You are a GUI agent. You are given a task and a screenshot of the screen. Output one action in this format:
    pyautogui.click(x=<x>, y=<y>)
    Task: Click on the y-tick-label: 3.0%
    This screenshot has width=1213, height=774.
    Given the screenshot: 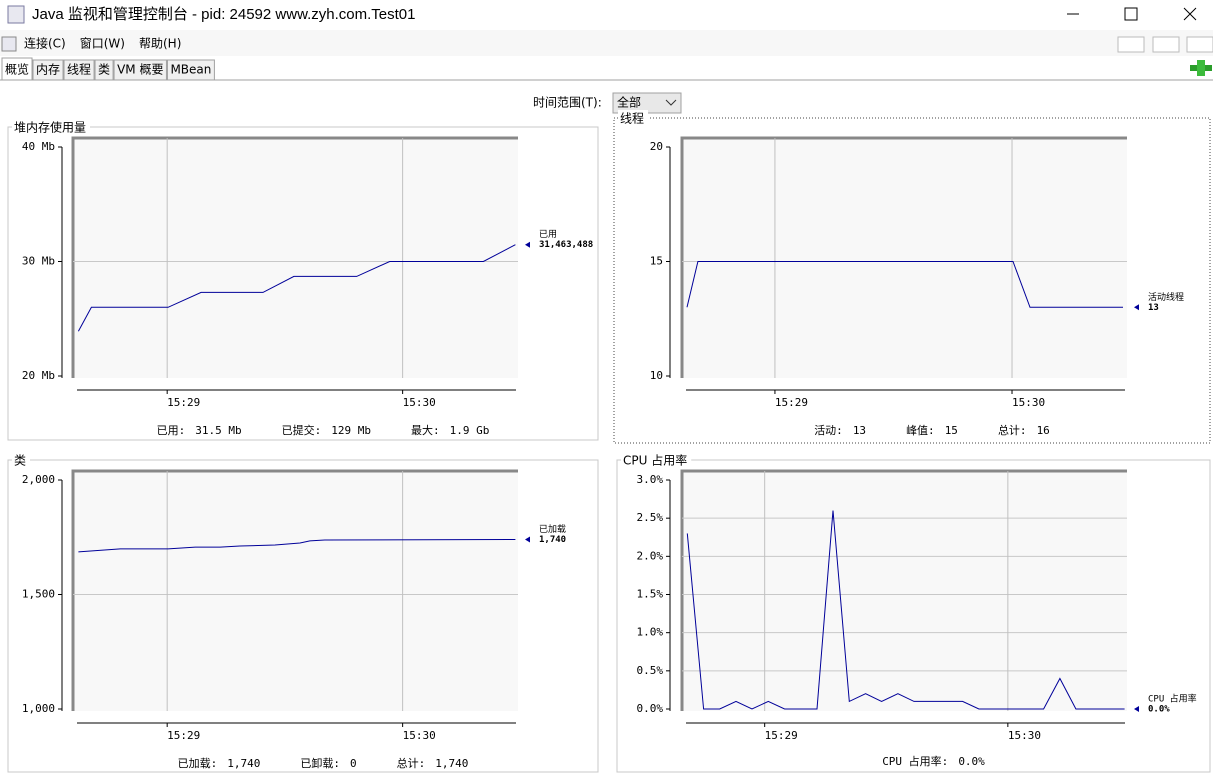 What is the action you would take?
    pyautogui.click(x=650, y=479)
    